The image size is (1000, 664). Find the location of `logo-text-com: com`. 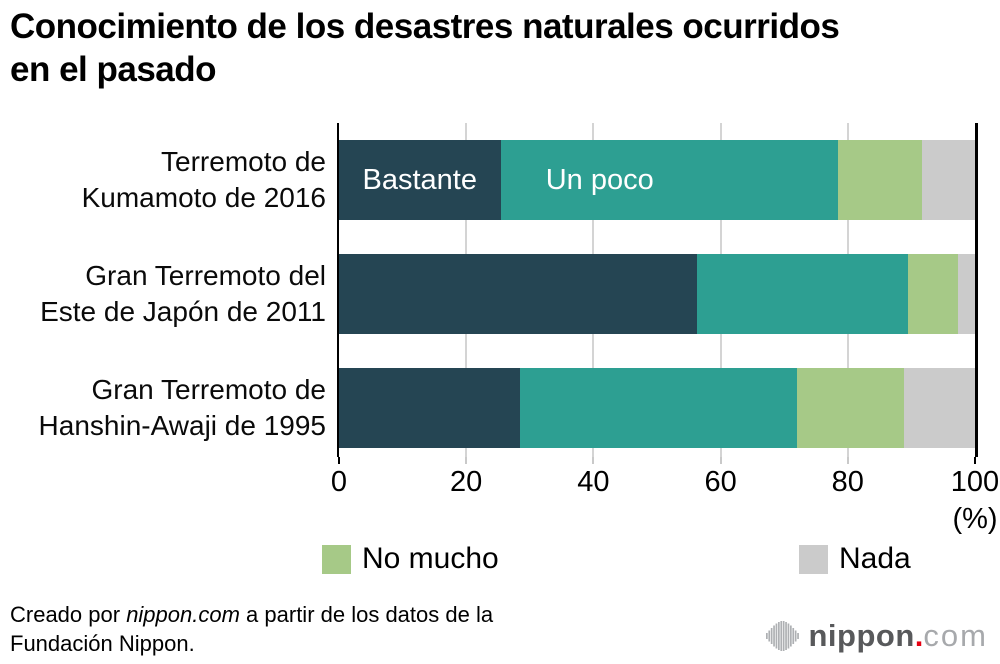

logo-text-com: com is located at coordinates (955, 635).